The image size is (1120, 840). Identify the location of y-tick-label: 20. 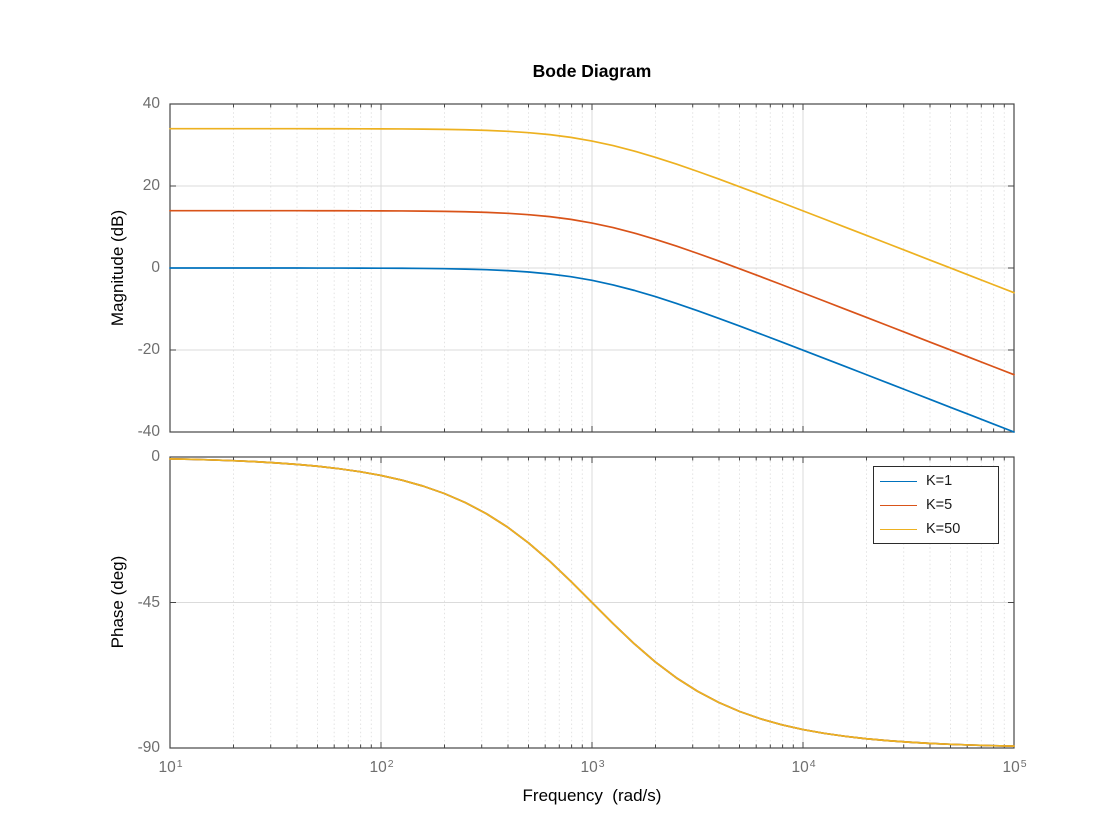
(151, 185).